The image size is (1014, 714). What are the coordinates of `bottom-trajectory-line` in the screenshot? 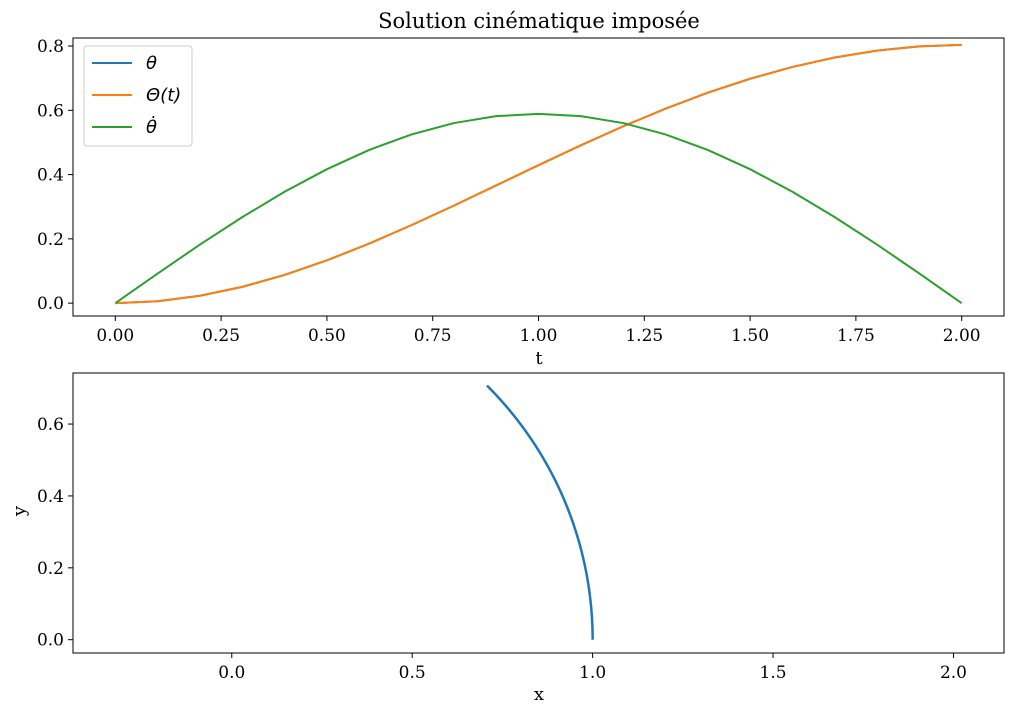 It's located at (539, 512).